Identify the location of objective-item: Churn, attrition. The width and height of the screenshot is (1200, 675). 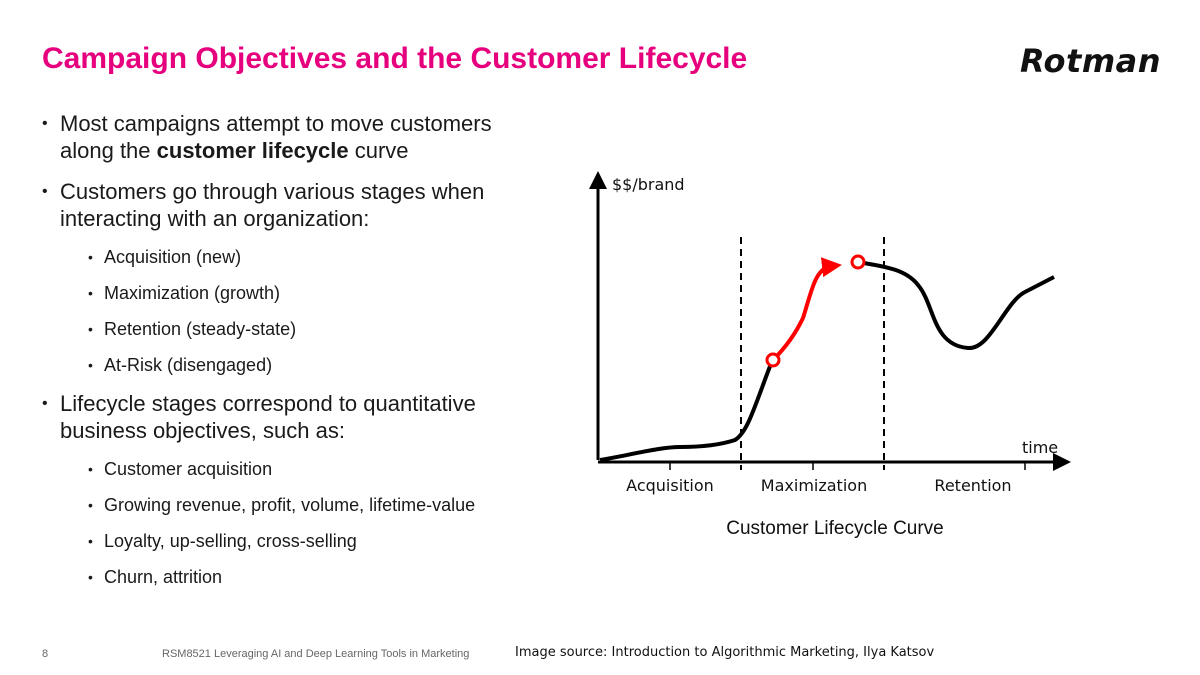
(315, 577).